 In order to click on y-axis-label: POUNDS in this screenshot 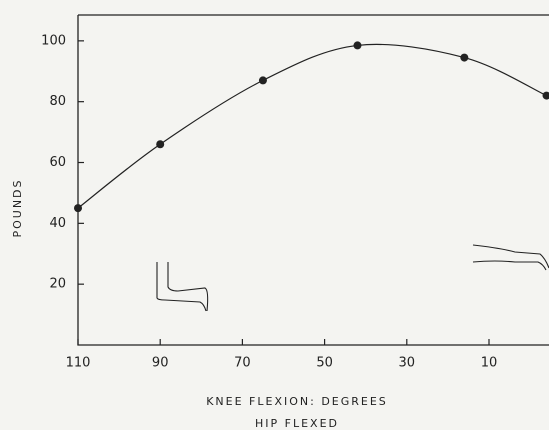, I will do `click(17, 207)`.